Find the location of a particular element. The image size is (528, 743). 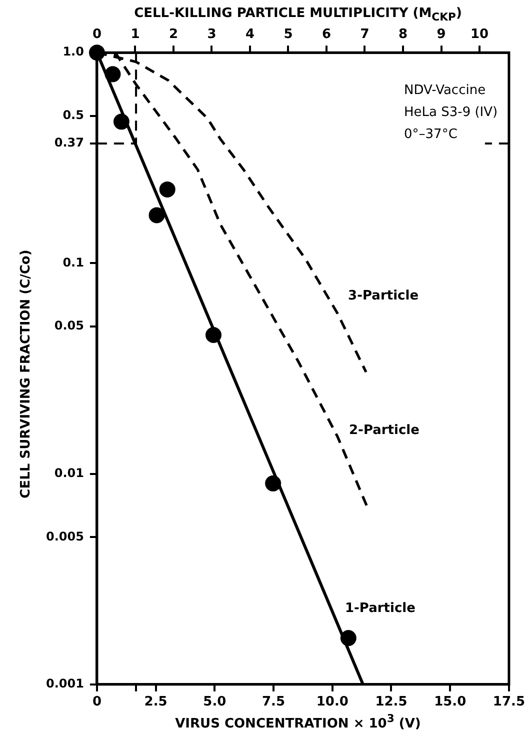

x-tick-label: 17.5 is located at coordinates (508, 702).